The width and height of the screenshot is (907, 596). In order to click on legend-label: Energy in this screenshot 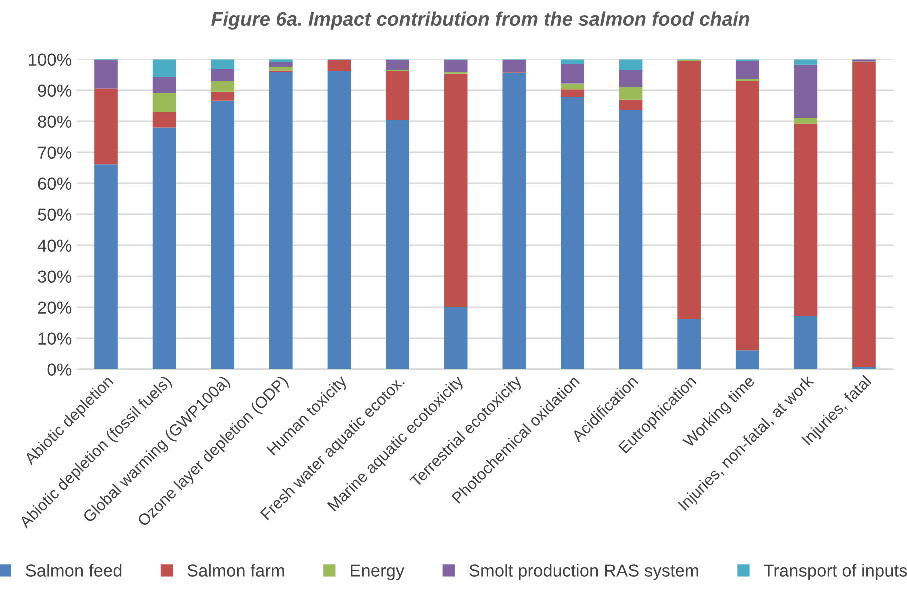, I will do `click(378, 572)`.